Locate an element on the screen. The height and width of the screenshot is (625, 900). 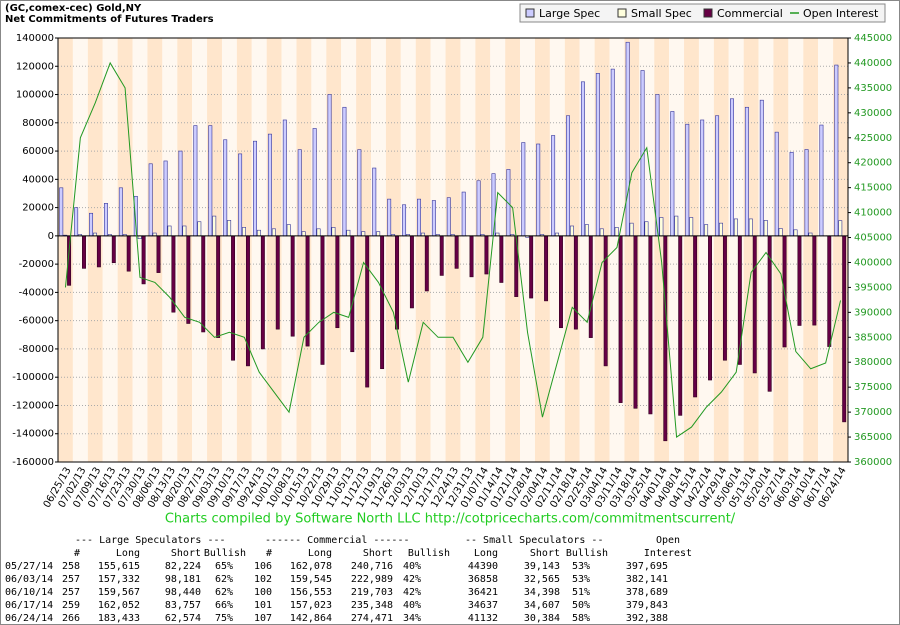
table-cell: 82,224 is located at coordinates (183, 566).